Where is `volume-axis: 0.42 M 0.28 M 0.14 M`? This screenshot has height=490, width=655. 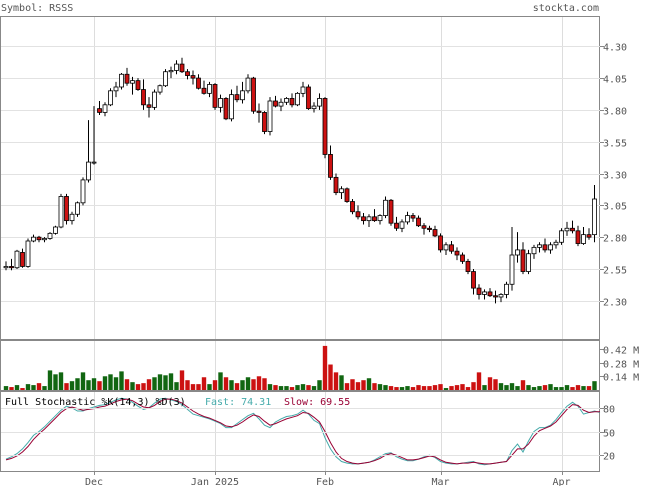 volume-axis: 0.42 M 0.28 M 0.14 M is located at coordinates (619, 365).